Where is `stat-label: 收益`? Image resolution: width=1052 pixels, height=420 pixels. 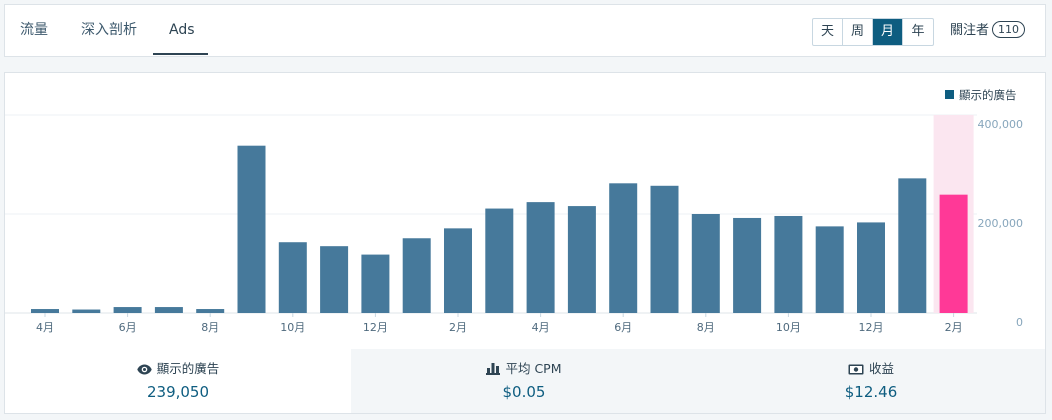 stat-label: 收益 is located at coordinates (881, 368).